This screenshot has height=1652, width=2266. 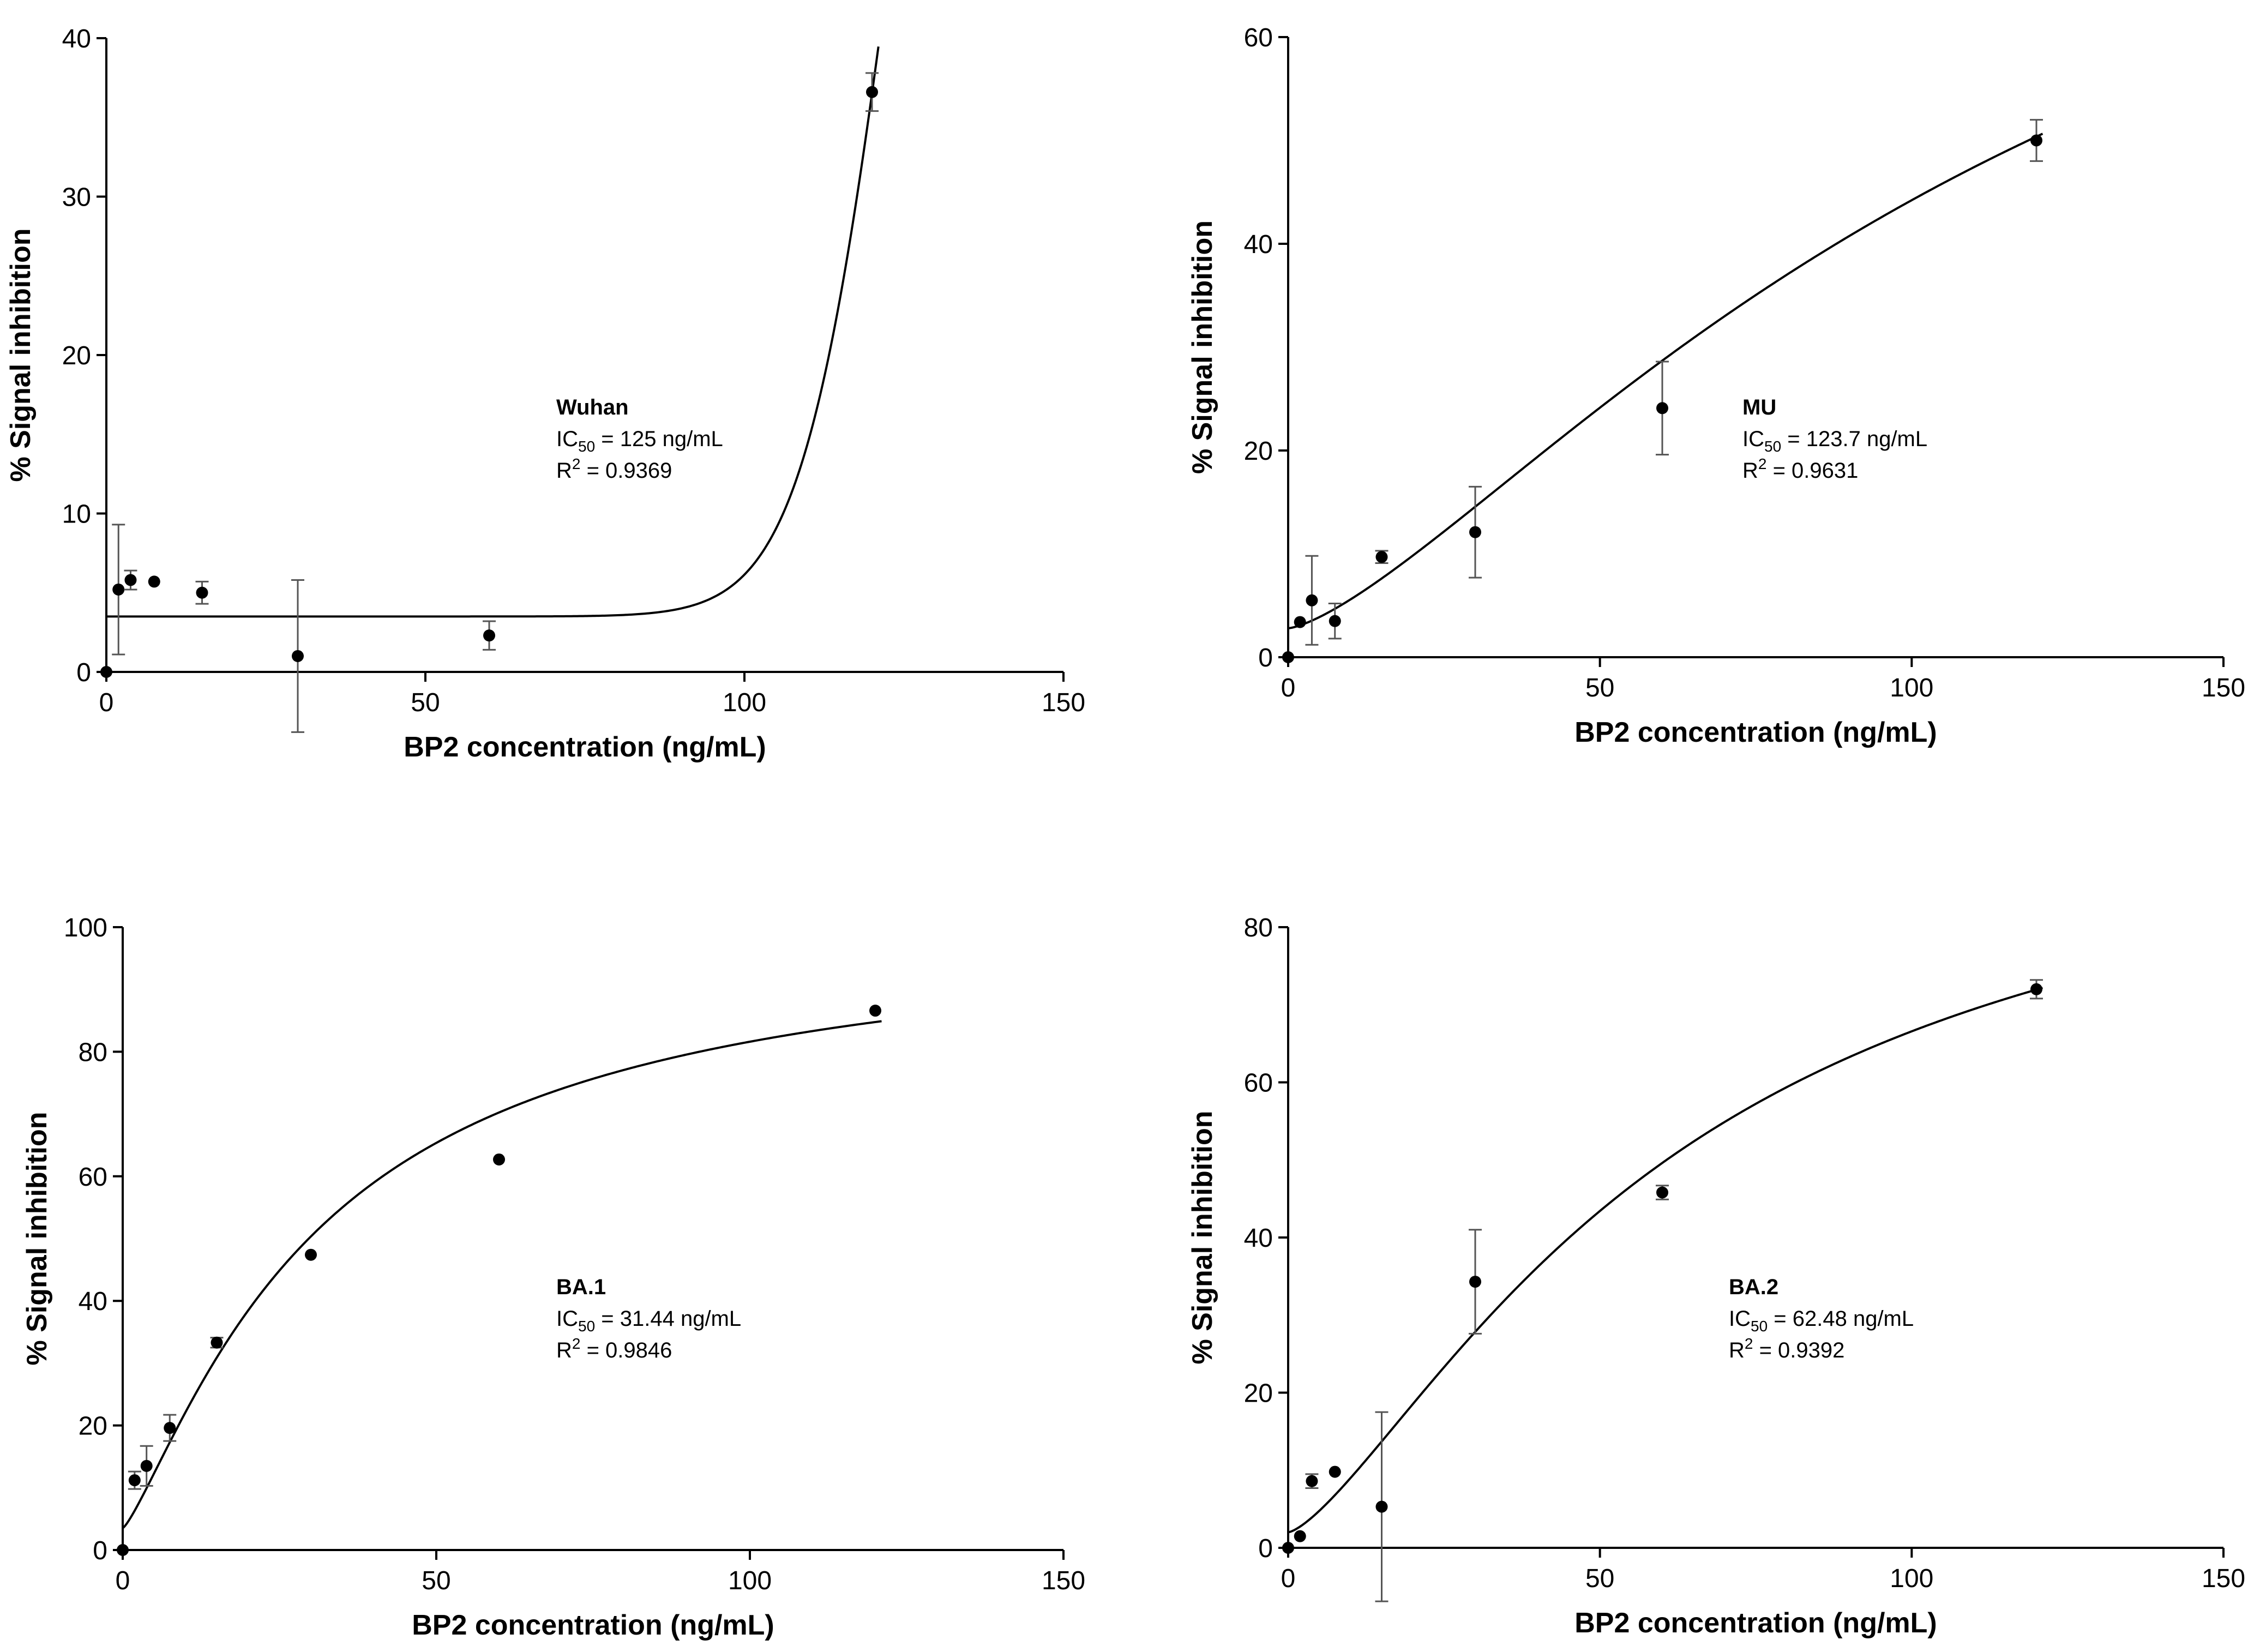 I want to click on annotation-title: BA.1, so click(x=581, y=1287).